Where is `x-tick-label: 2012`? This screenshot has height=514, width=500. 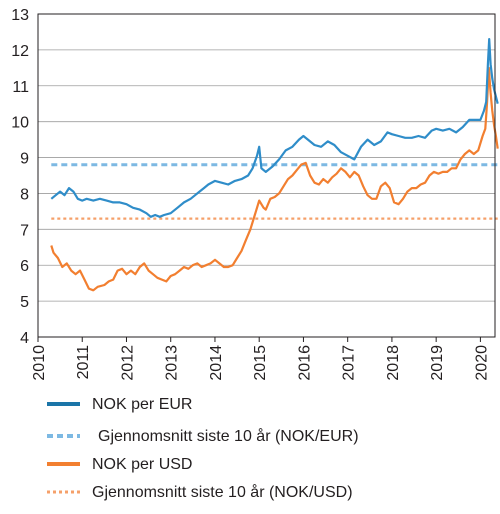
x-tick-label: 2012 is located at coordinates (127, 363).